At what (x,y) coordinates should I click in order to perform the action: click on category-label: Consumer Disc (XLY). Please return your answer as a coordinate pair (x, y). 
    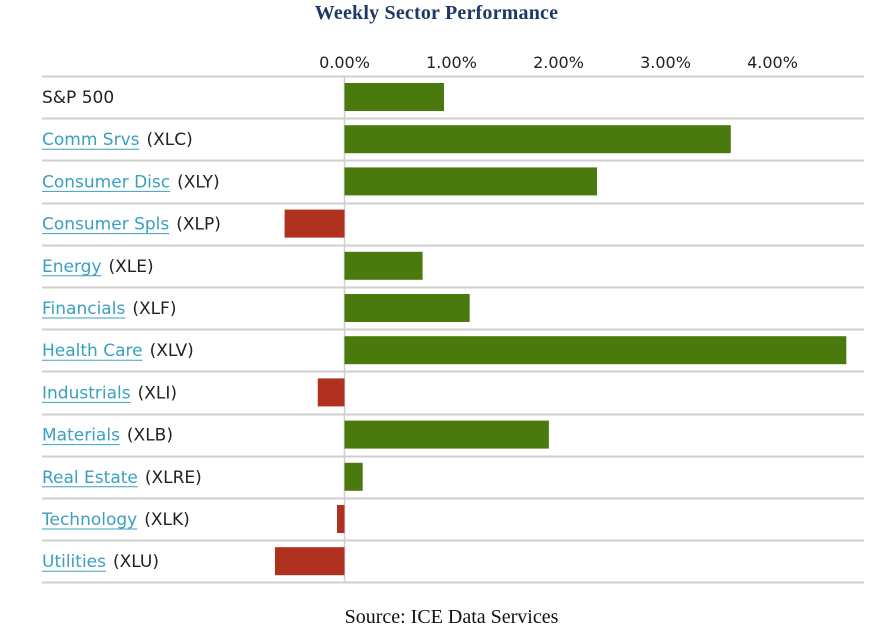
    Looking at the image, I should click on (131, 182).